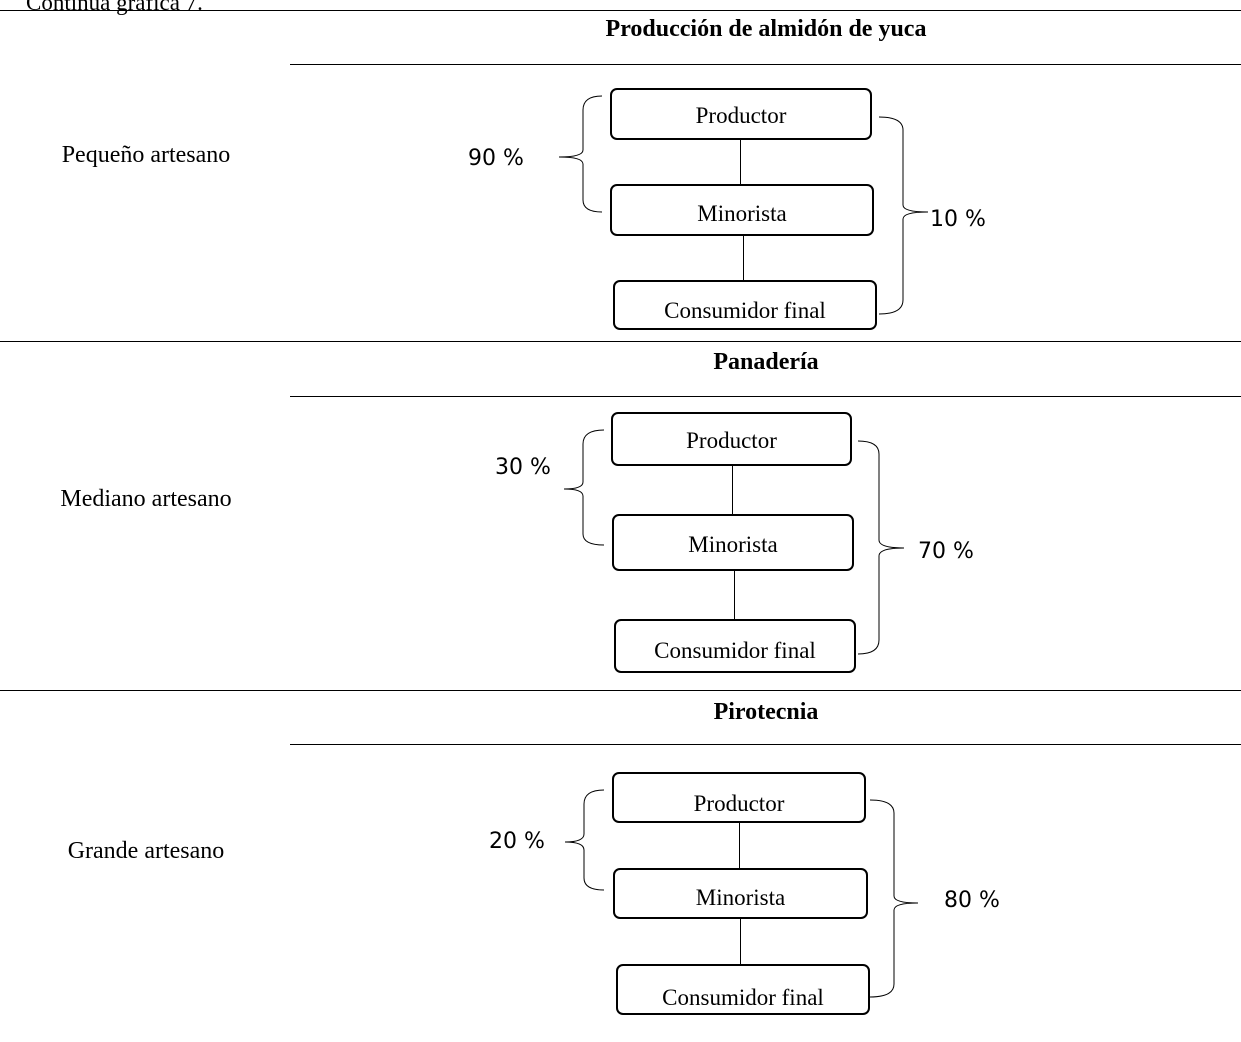  What do you see at coordinates (958, 219) in the screenshot?
I see `right-percentage: 10 %` at bounding box center [958, 219].